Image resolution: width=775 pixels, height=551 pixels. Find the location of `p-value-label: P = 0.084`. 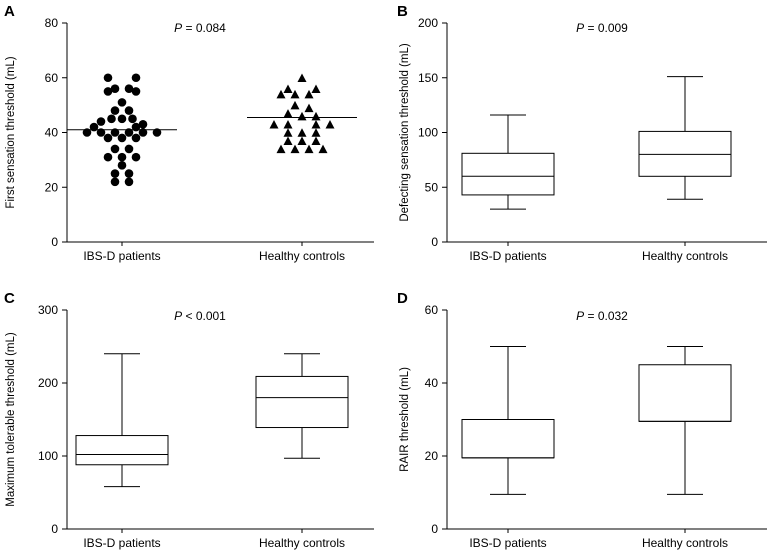

p-value-label: P = 0.084 is located at coordinates (200, 28).